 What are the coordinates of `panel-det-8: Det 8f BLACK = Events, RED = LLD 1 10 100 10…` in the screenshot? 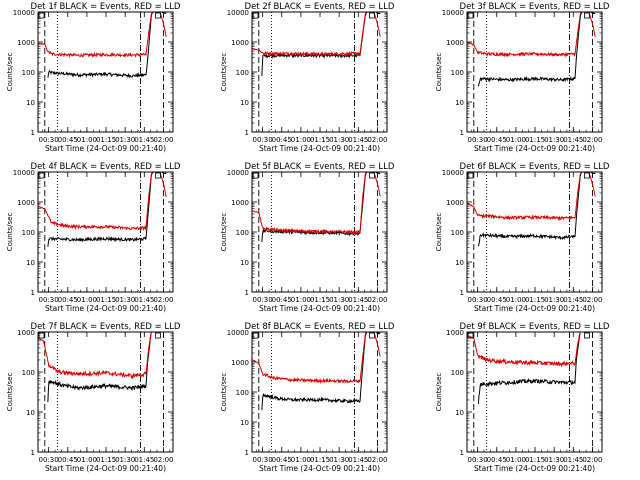 It's located at (307, 397).